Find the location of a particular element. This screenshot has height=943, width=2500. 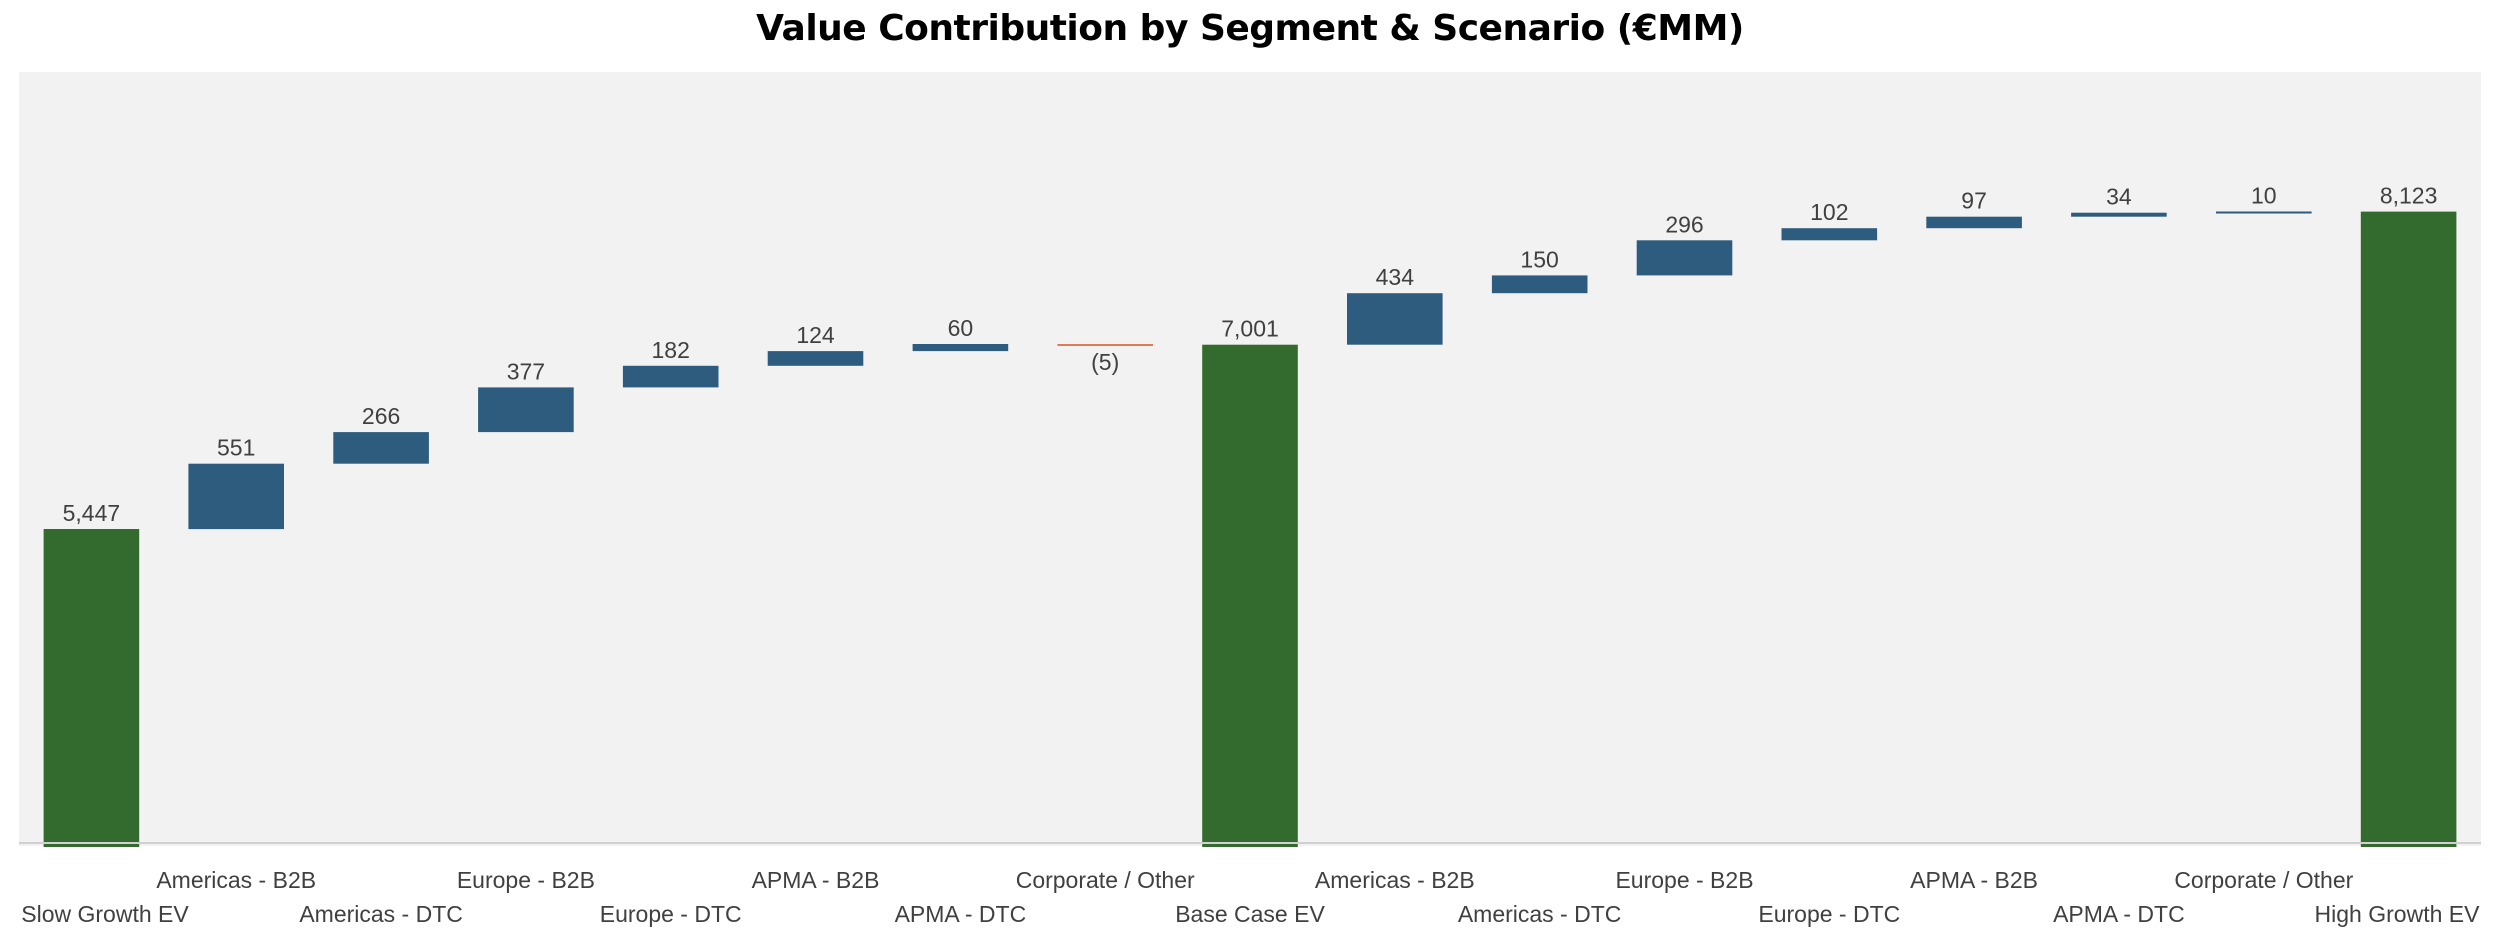

data-label: 434 is located at coordinates (1395, 277).